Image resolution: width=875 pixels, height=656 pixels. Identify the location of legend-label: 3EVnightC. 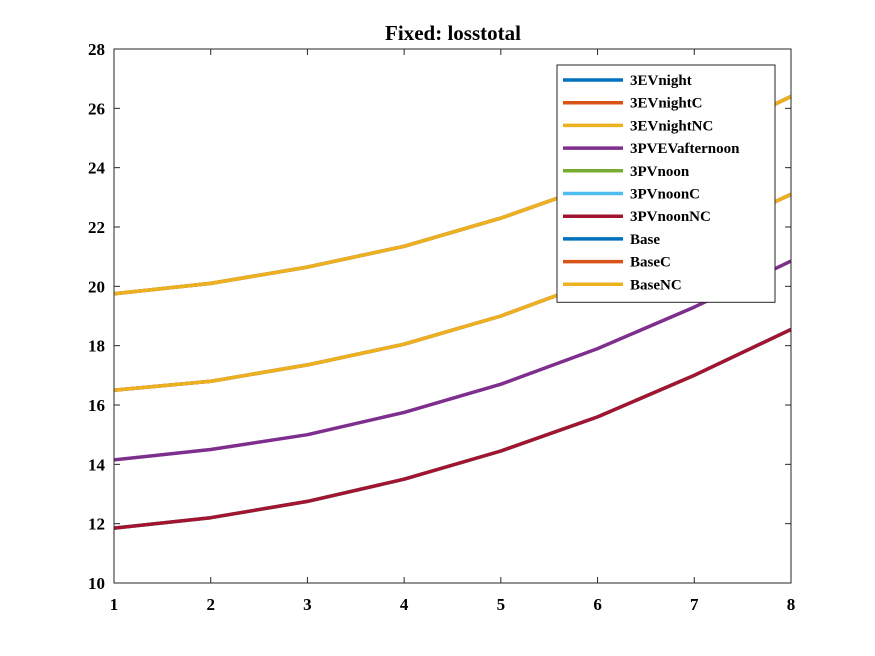
(666, 104).